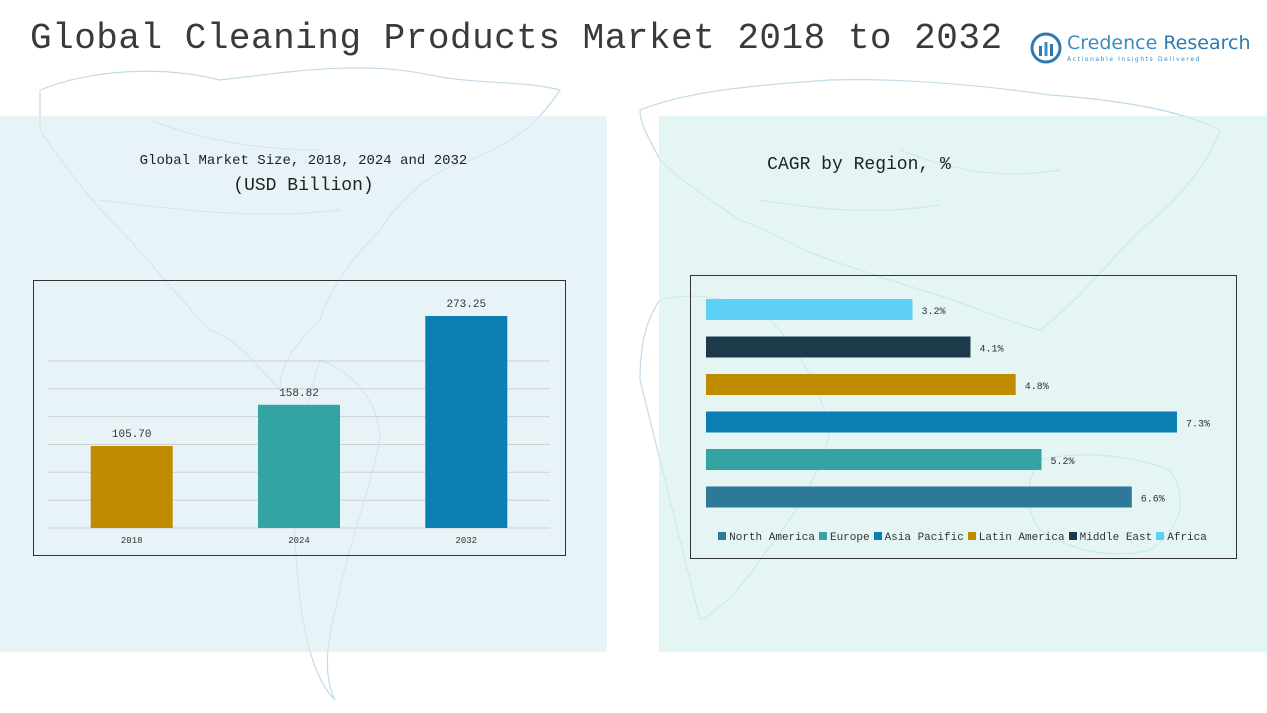 This screenshot has width=1267, height=713. What do you see at coordinates (1187, 538) in the screenshot?
I see `legend-label: Africa` at bounding box center [1187, 538].